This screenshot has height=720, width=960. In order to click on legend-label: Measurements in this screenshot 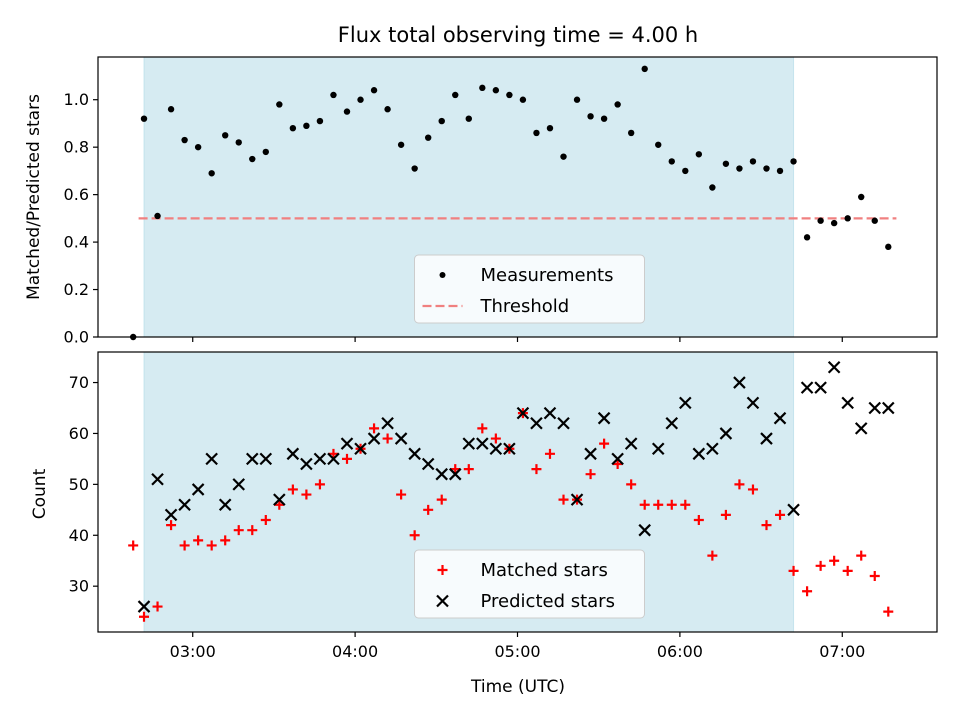, I will do `click(547, 275)`.